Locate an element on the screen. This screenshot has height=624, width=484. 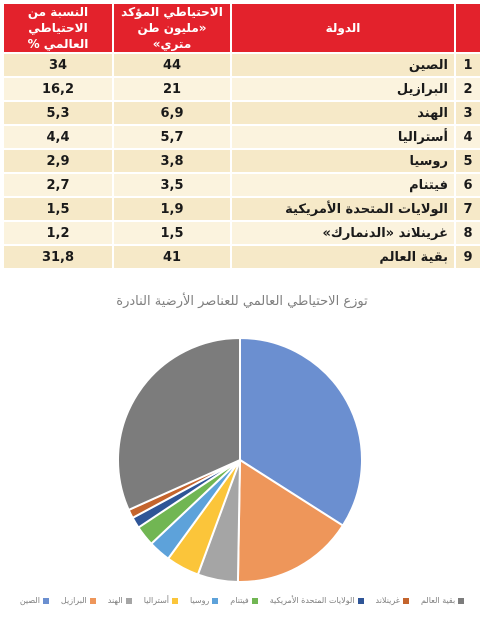
table-row: 4 أستراليا 5,7 4,4 is located at coordinates (242, 136).